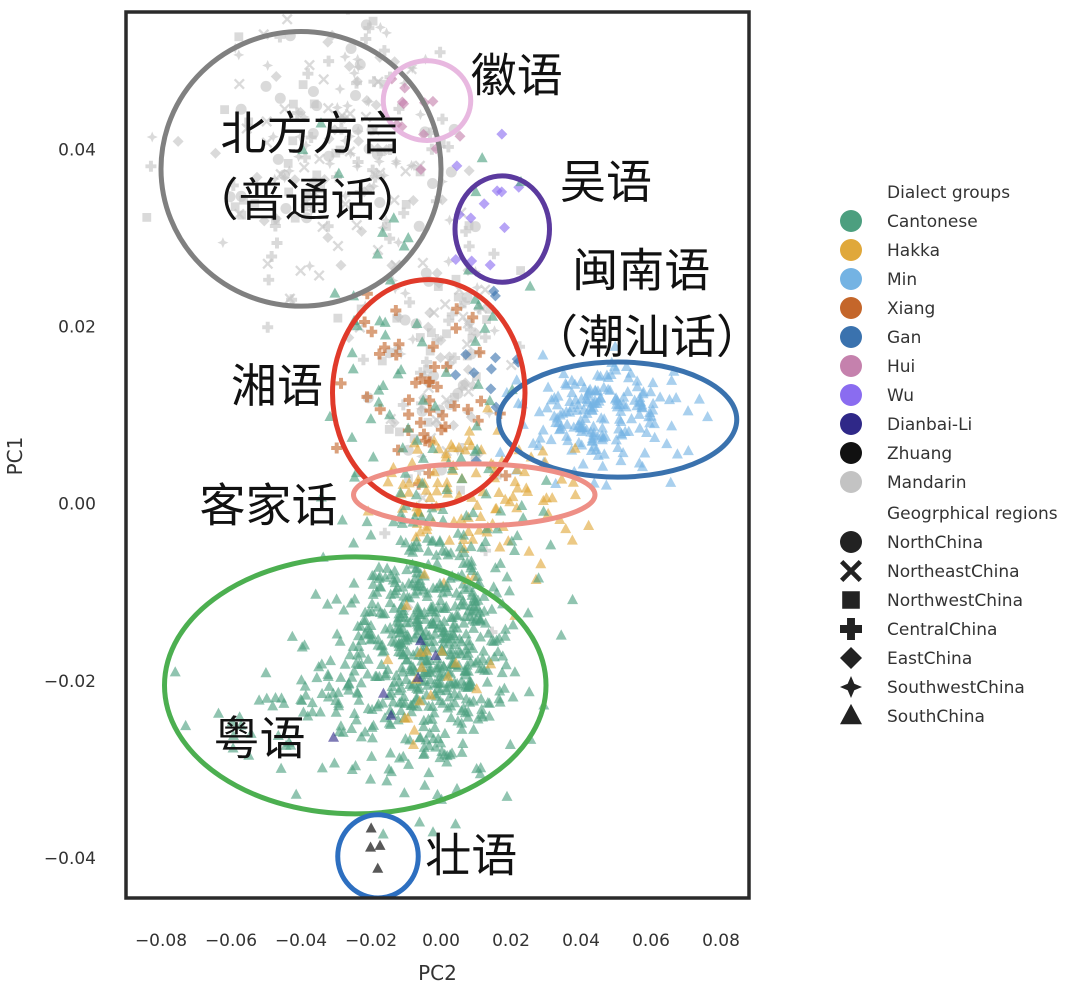 This screenshot has width=1080, height=990. What do you see at coordinates (491, 369) in the screenshot?
I see `data-point-gan` at bounding box center [491, 369].